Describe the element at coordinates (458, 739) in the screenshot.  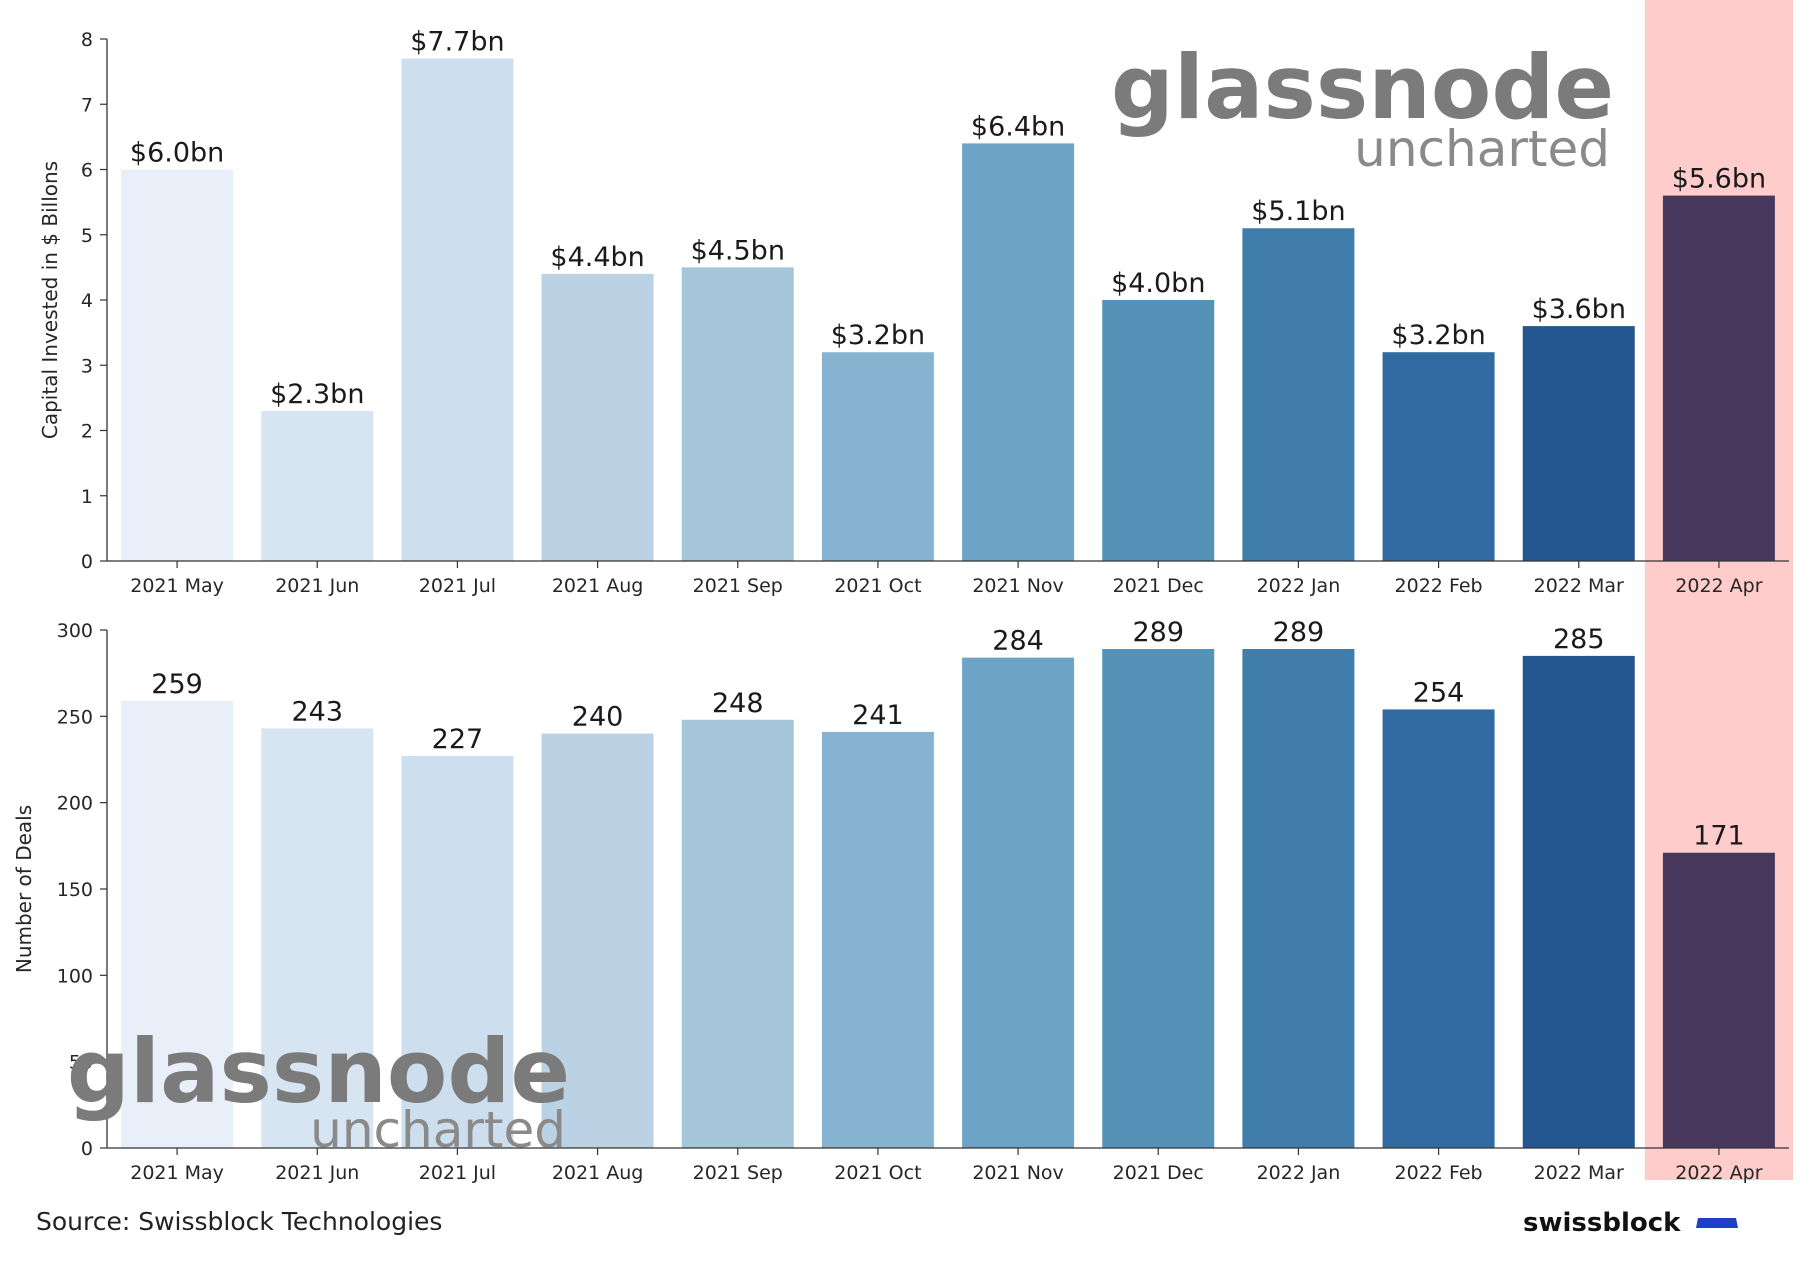
I see `deals-data-label: 227` at that location.